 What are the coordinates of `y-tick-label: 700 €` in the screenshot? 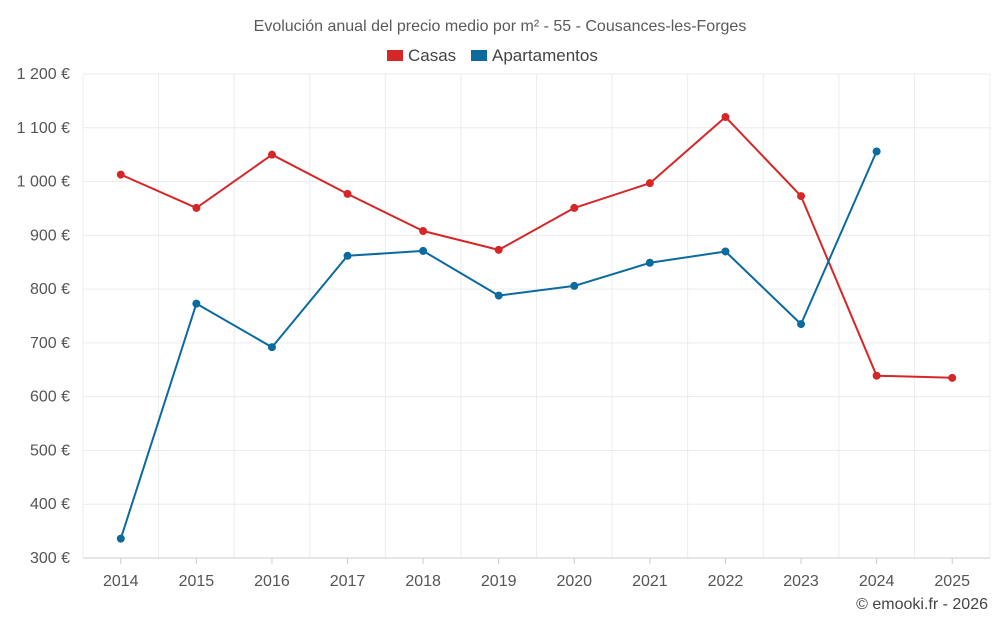 It's located at (50, 343).